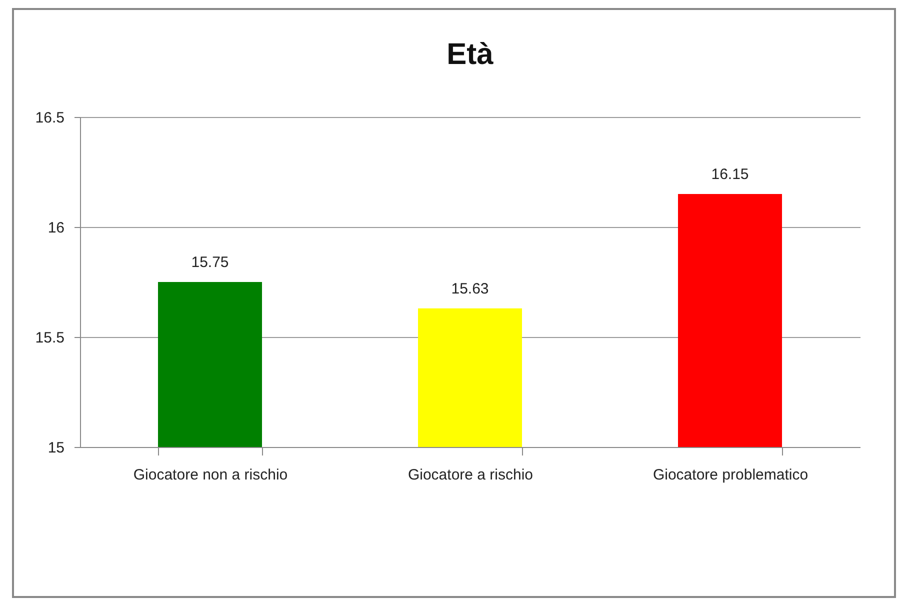 The height and width of the screenshot is (608, 903). Describe the element at coordinates (210, 262) in the screenshot. I see `data-label: 15.75` at that location.